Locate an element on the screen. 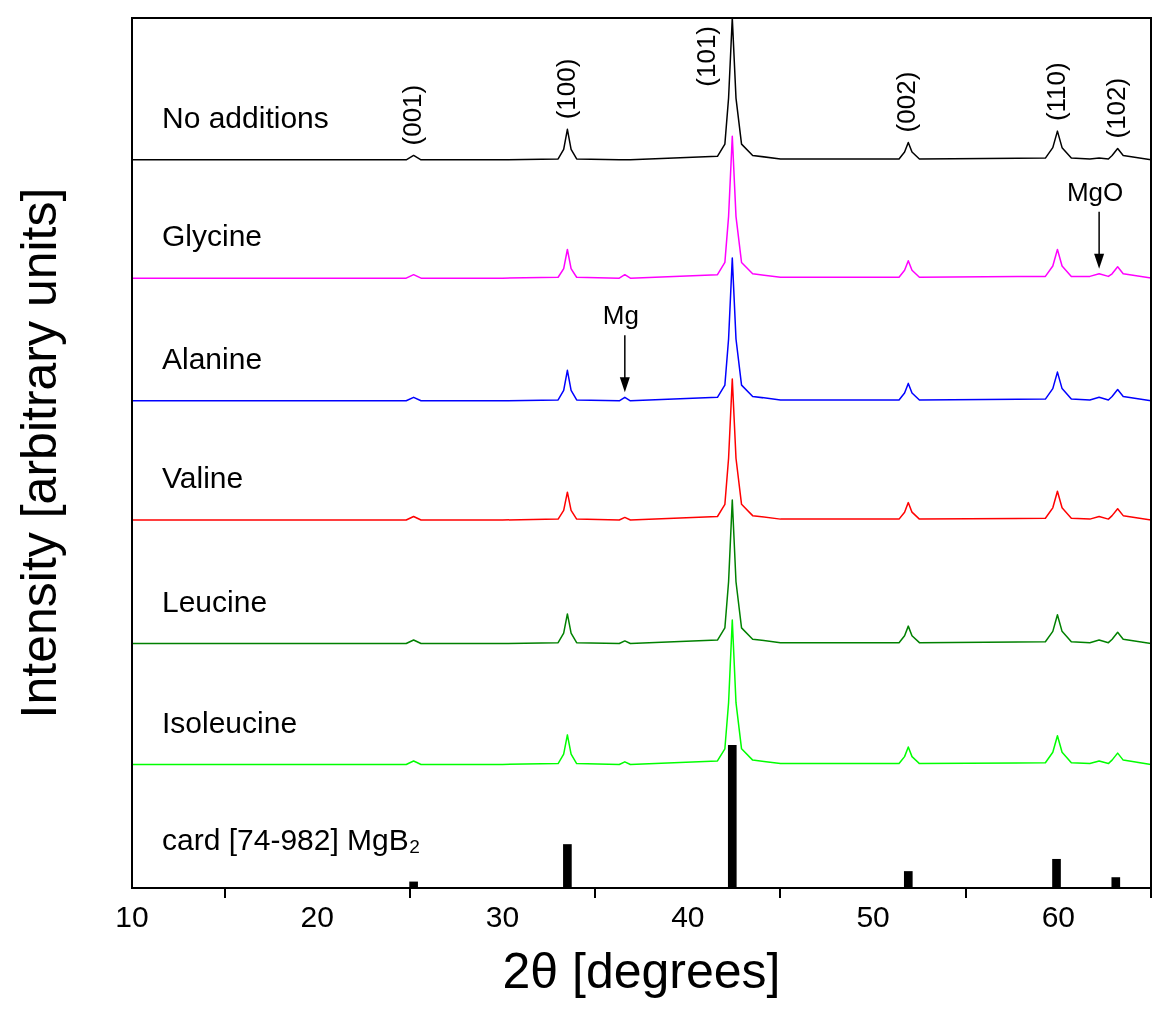 This screenshot has height=1017, width=1163. x-tick-label: 60 is located at coordinates (1058, 917).